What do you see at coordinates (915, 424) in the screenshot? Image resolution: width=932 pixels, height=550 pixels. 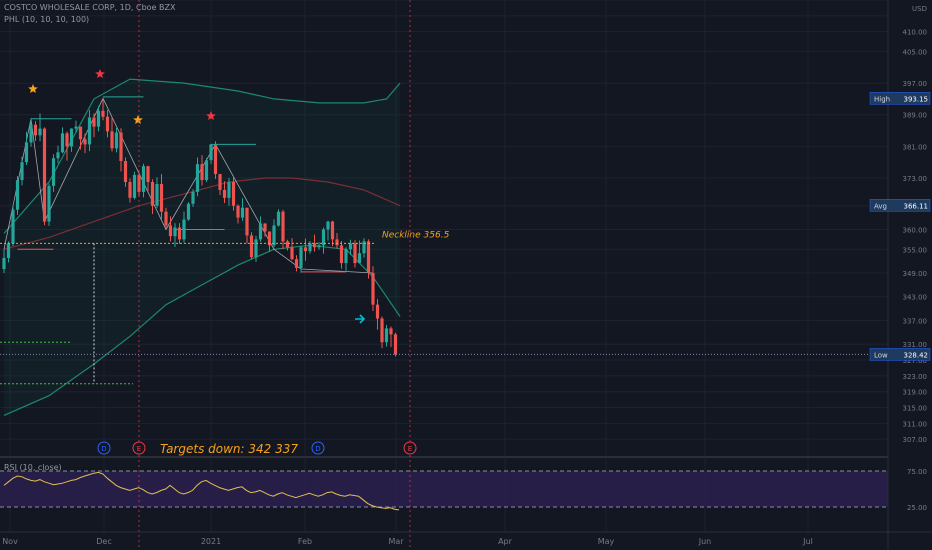 I see `price-tick-label: 311.00` at bounding box center [915, 424].